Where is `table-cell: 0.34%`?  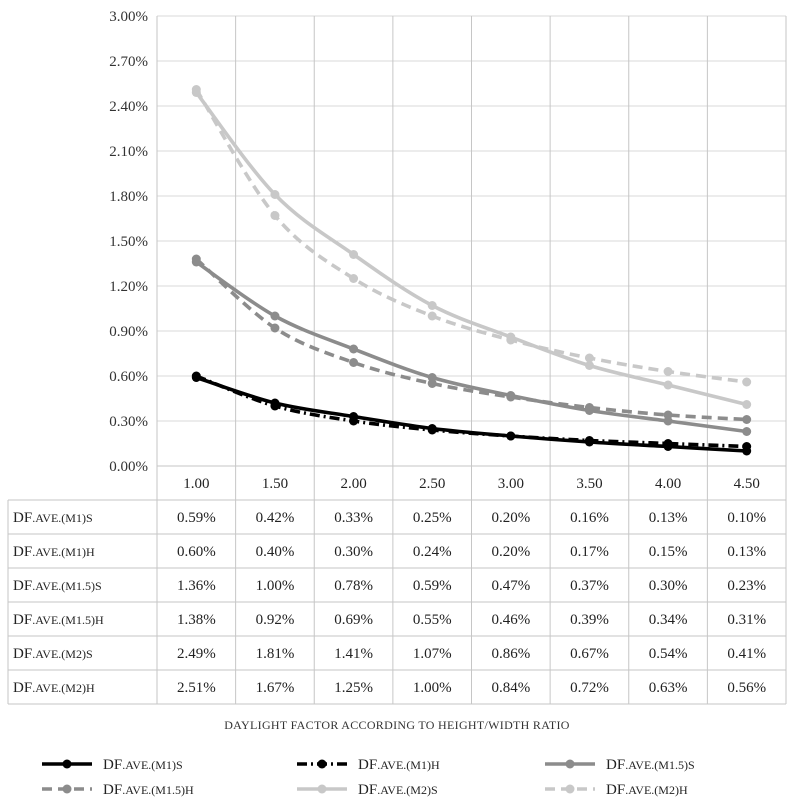
table-cell: 0.34% is located at coordinates (668, 620).